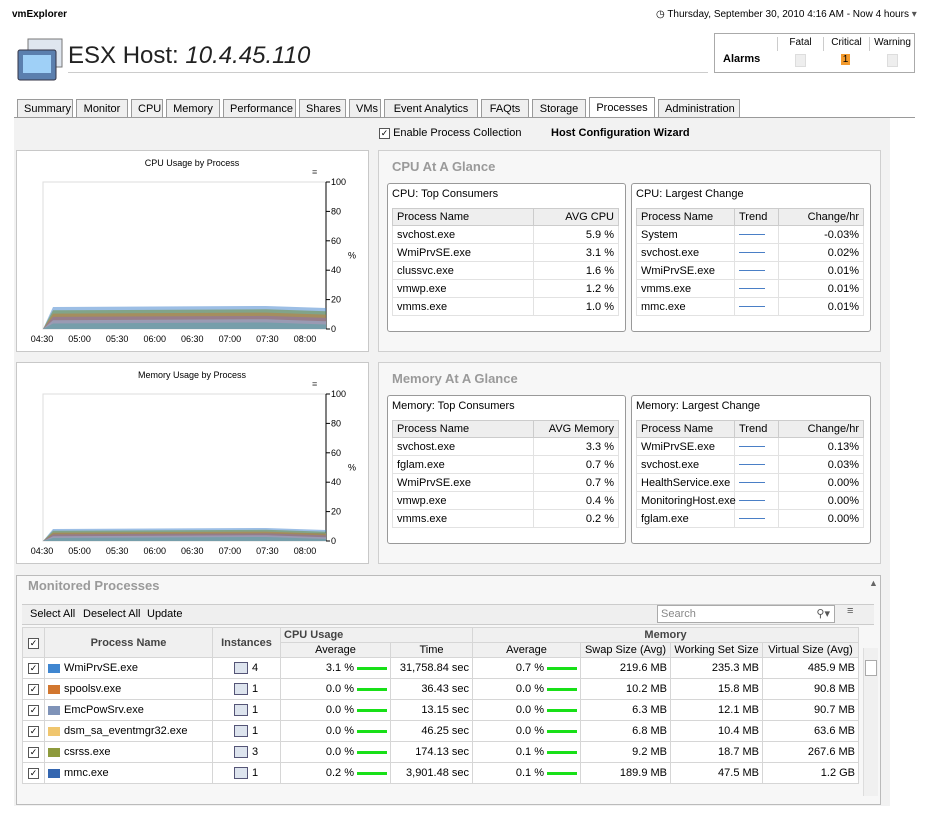  I want to click on name: spoolsv.exe, so click(93, 689).